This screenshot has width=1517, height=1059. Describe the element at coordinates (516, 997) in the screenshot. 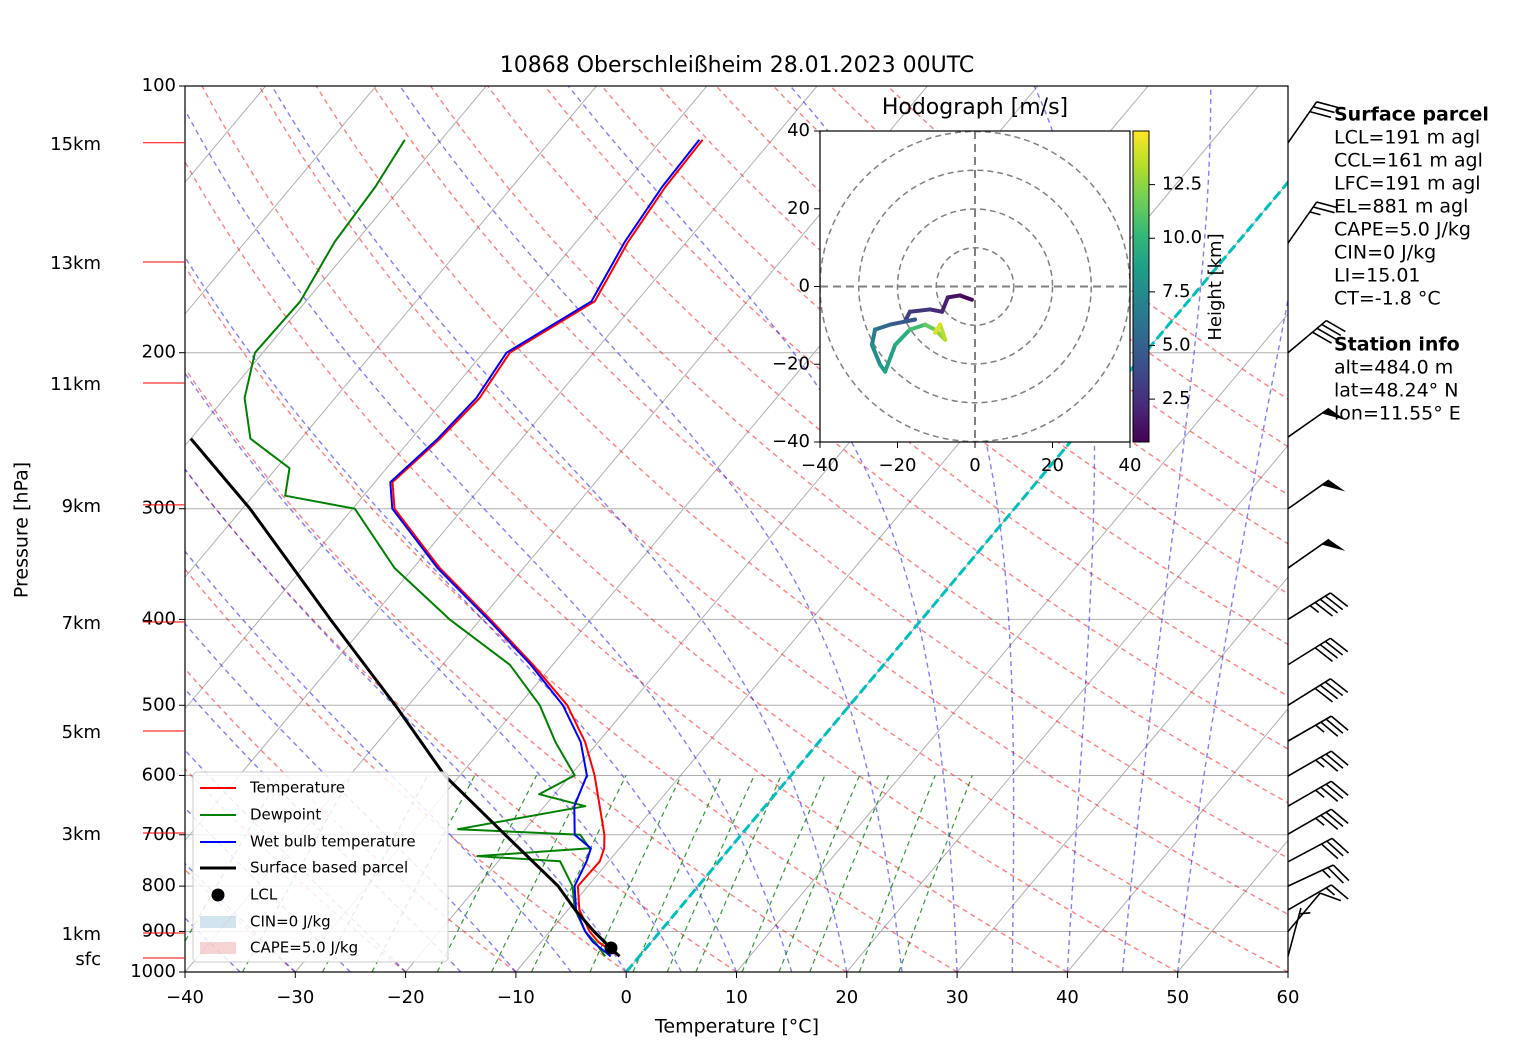

I see `x-tick-label: −10` at that location.